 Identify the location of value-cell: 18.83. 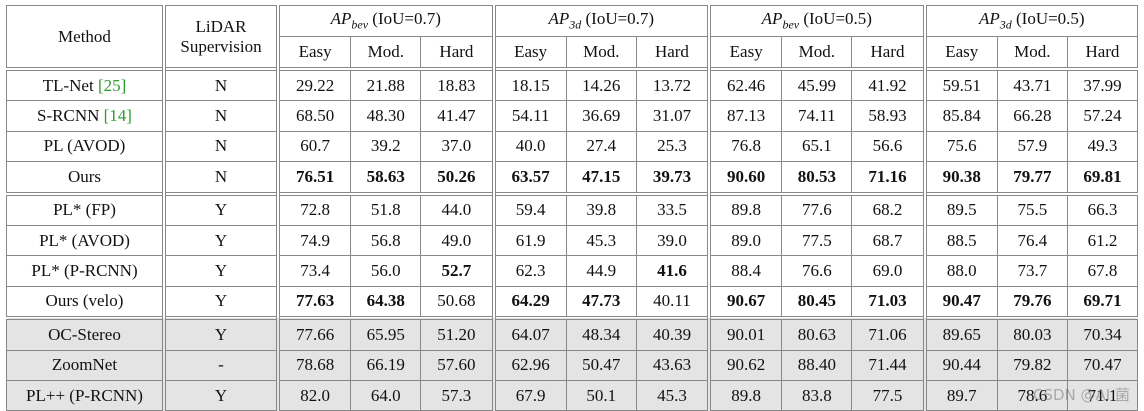
(457, 84).